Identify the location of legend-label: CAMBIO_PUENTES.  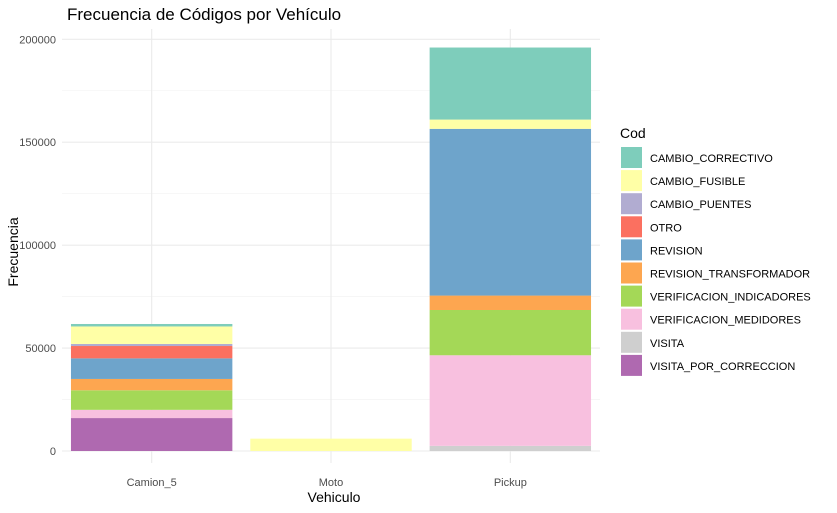
(700, 205).